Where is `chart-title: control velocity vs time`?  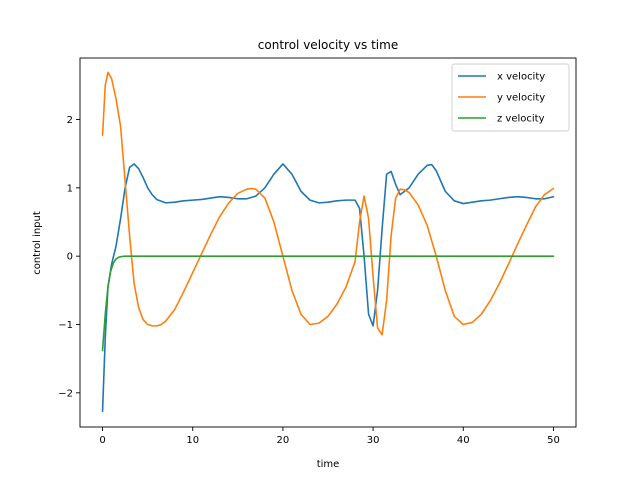 chart-title: control velocity vs time is located at coordinates (328, 45).